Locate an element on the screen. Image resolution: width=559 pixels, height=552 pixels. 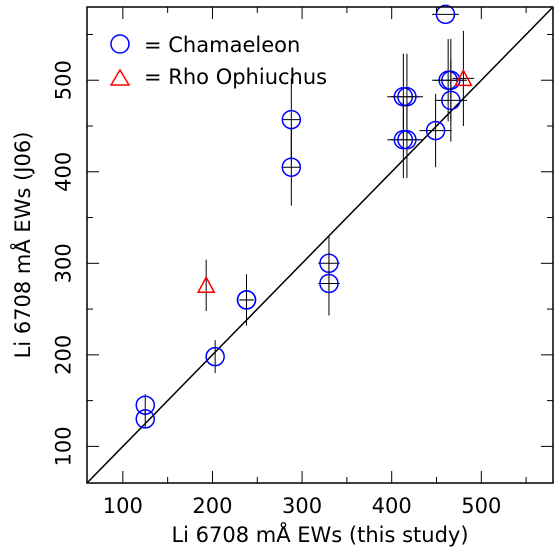
legend-item-rho-ophiuchus: = Rho Ophiuchus is located at coordinates (218, 77).